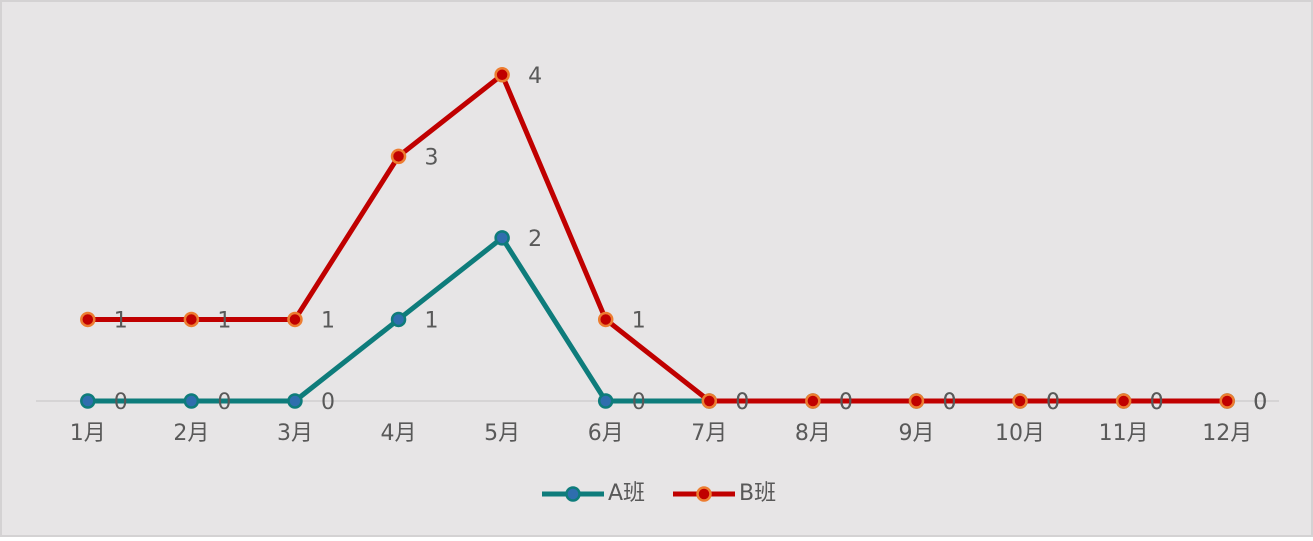 This screenshot has height=541, width=1313. I want to click on x-tick-label: 3月, so click(295, 433).